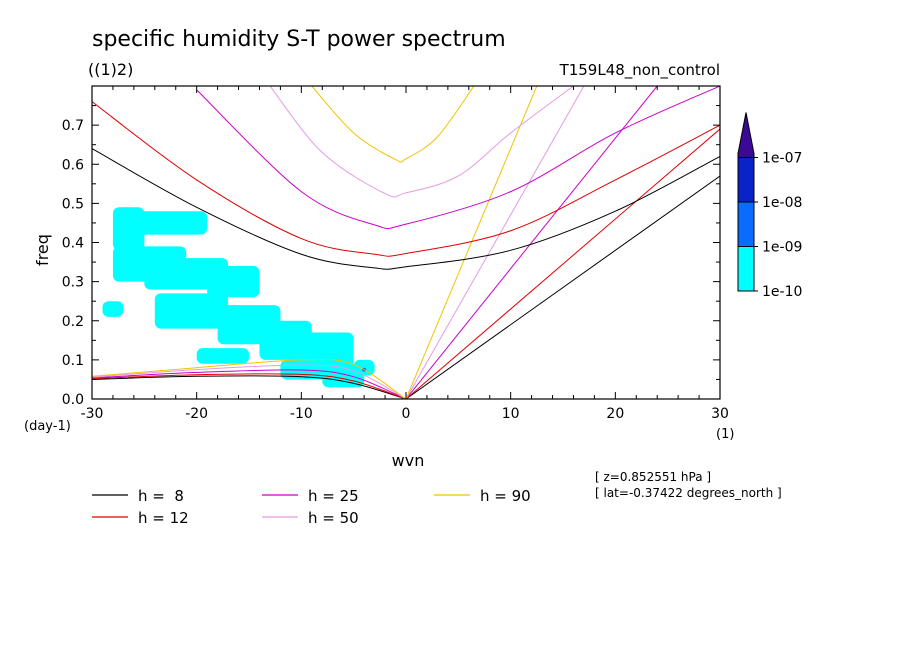 This screenshot has width=904, height=654. I want to click on rossby-curve-h12, so click(249, 386).